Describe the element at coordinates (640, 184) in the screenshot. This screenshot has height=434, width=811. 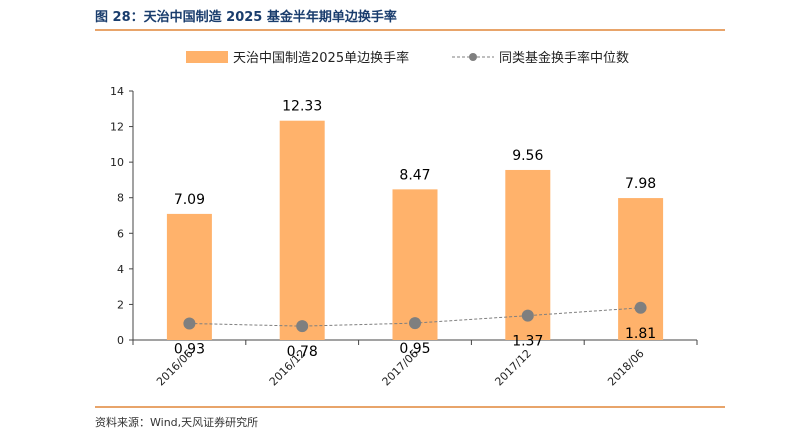
I see `bar-value-label: 7.98` at that location.